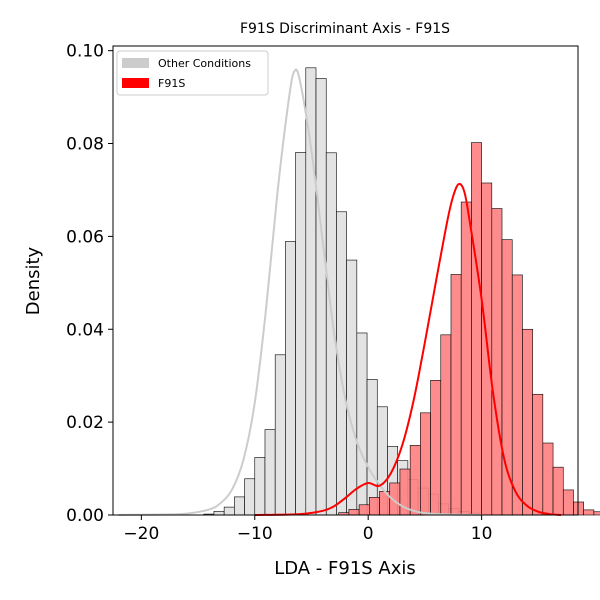  What do you see at coordinates (204, 63) in the screenshot?
I see `legend-label-other-conditions: Other Conditions` at bounding box center [204, 63].